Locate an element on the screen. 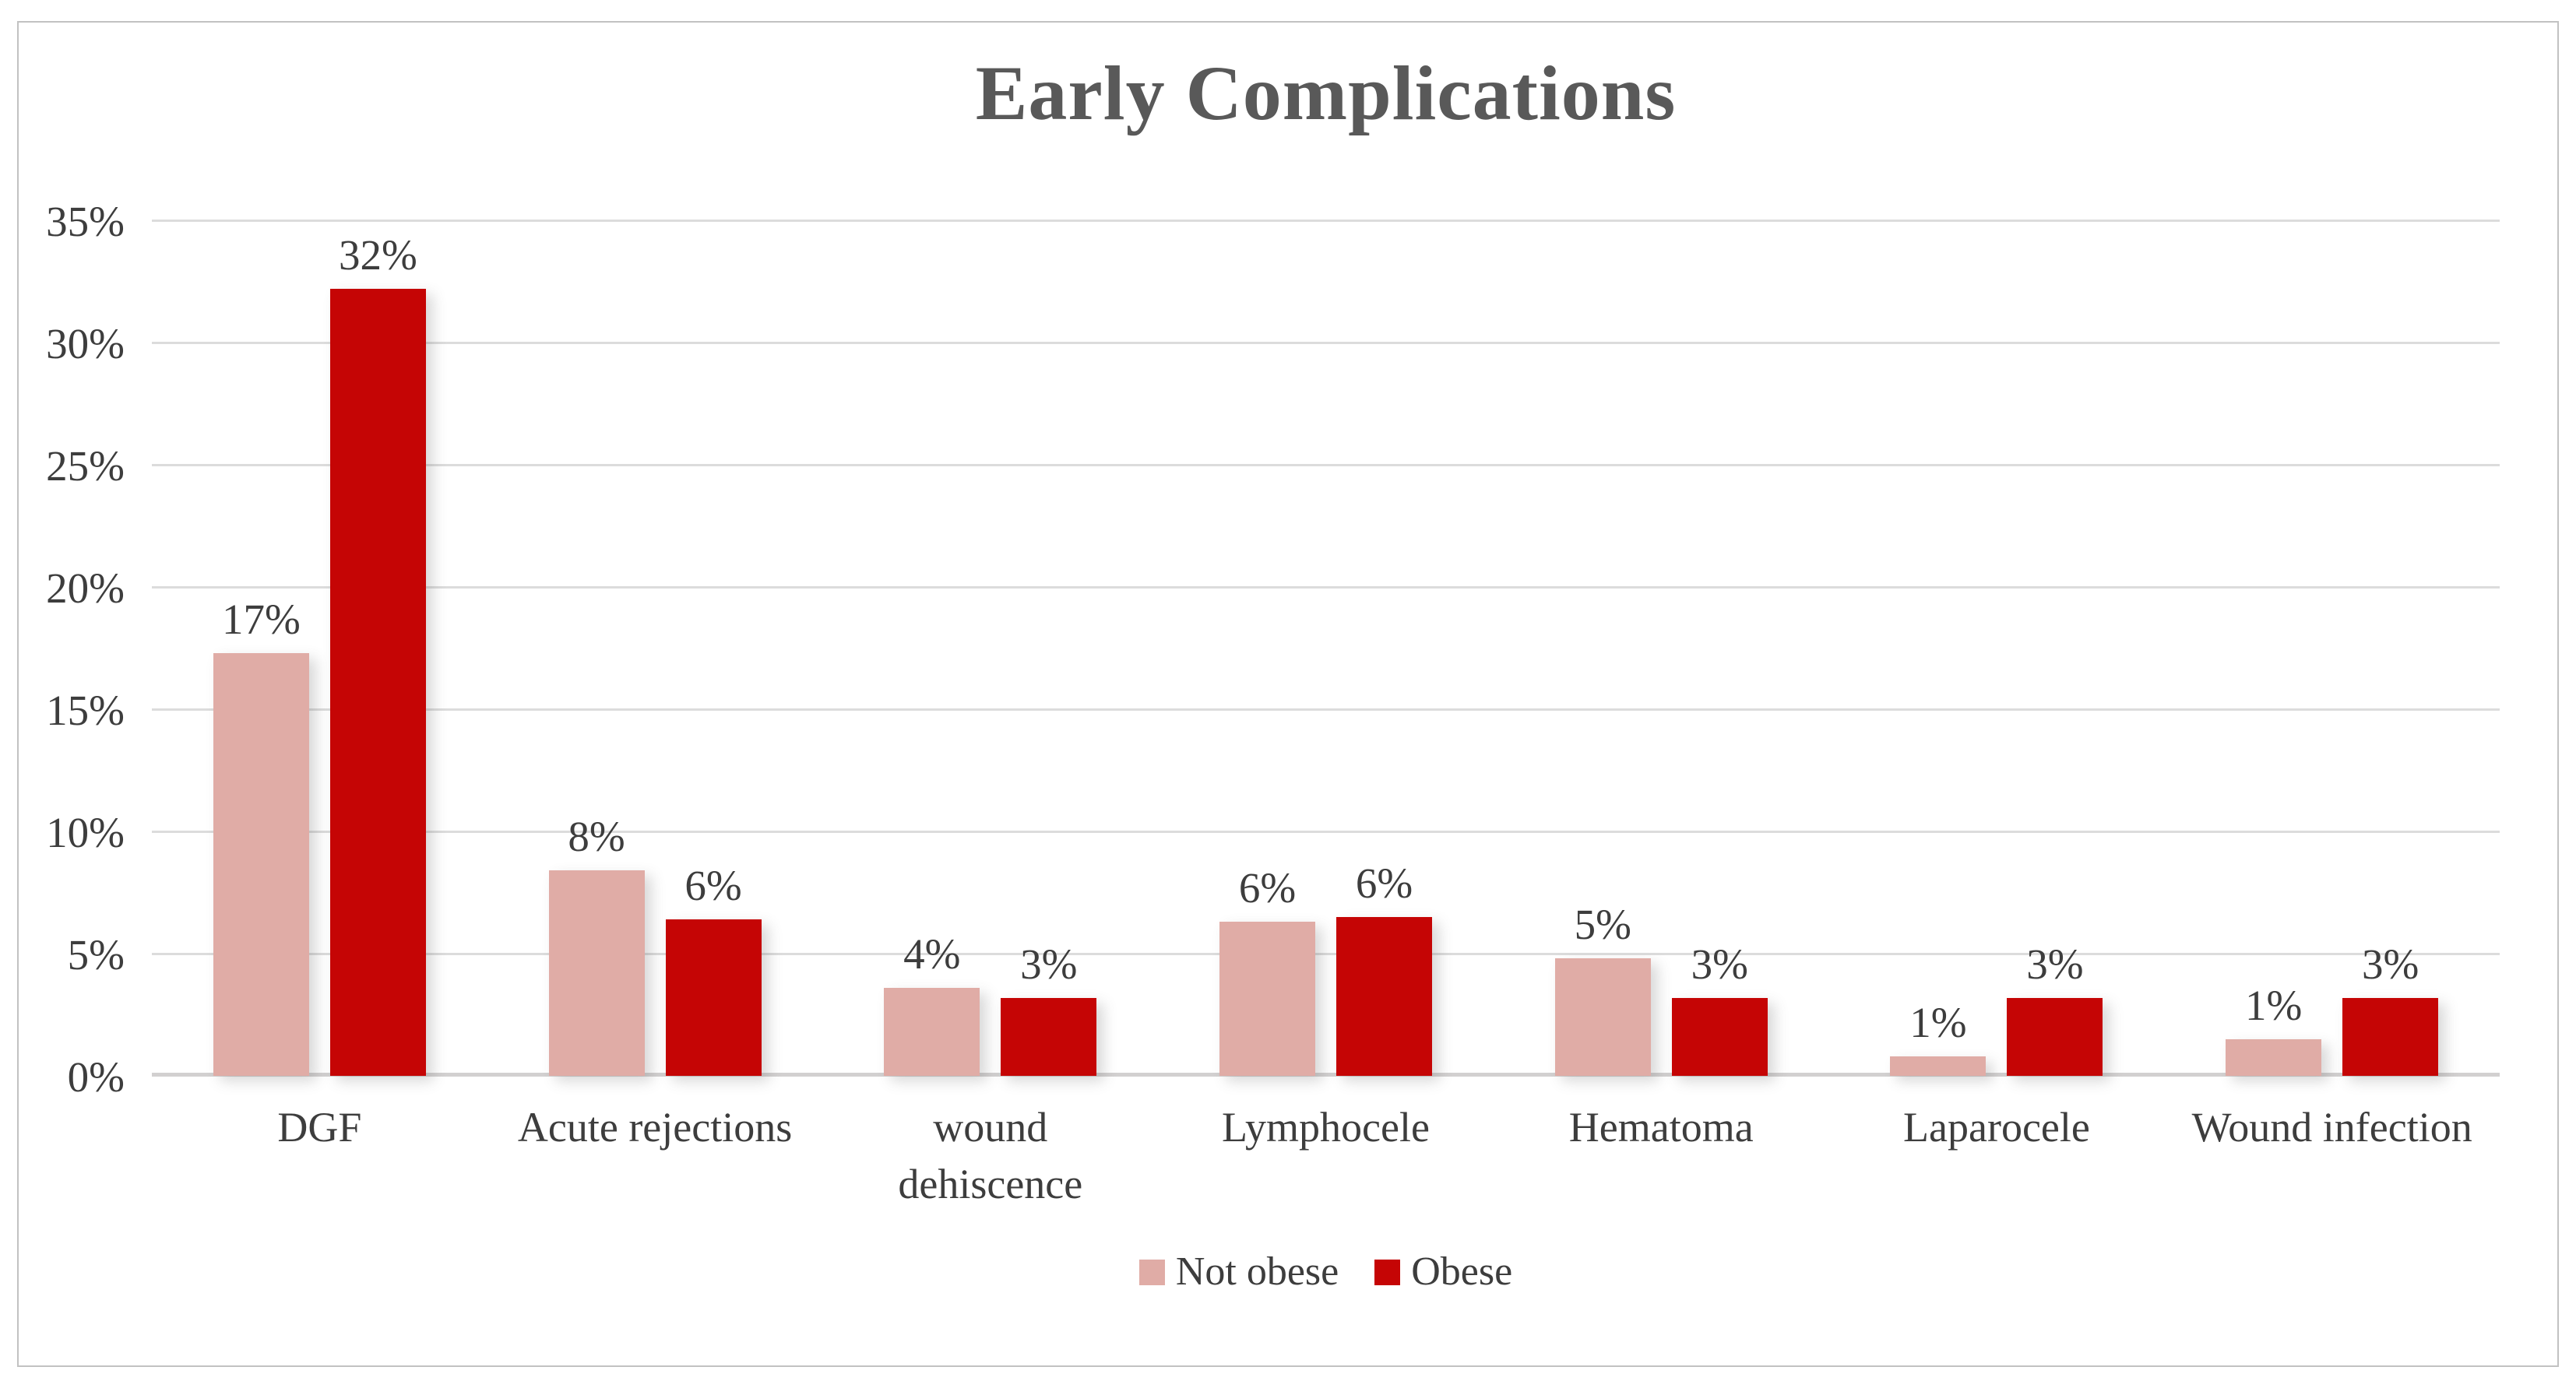  bar-value-label: 5% is located at coordinates (1602, 925).